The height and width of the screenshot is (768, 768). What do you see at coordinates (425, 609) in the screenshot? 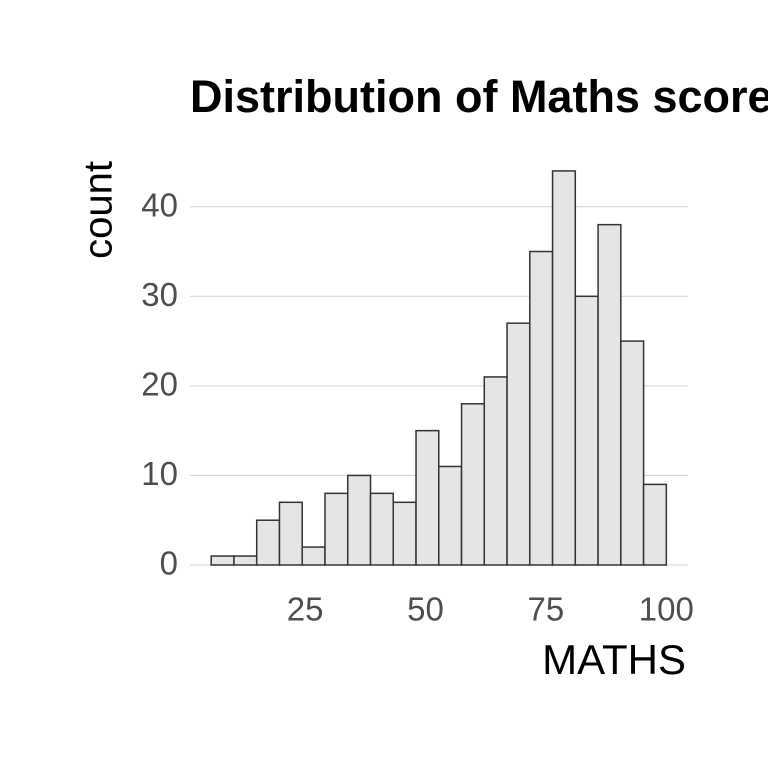
I see `x-tick-label: 50` at bounding box center [425, 609].